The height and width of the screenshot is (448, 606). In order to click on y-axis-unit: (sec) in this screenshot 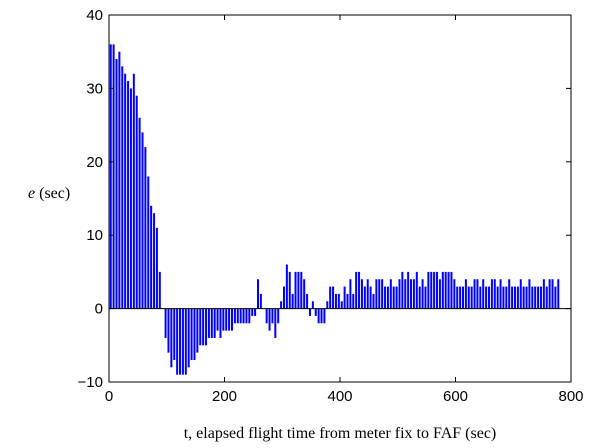, I will do `click(52, 193)`.